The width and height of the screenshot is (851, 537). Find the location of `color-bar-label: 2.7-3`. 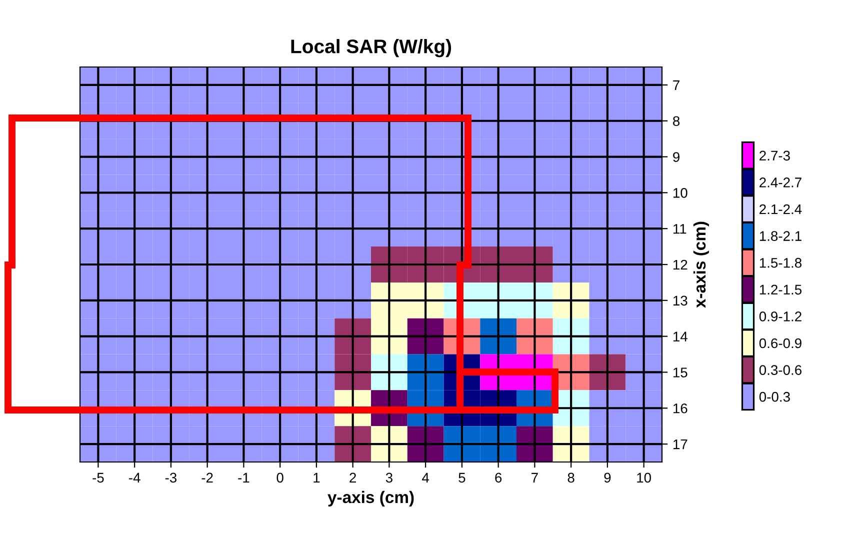

color-bar-label: 2.7-3 is located at coordinates (775, 155).